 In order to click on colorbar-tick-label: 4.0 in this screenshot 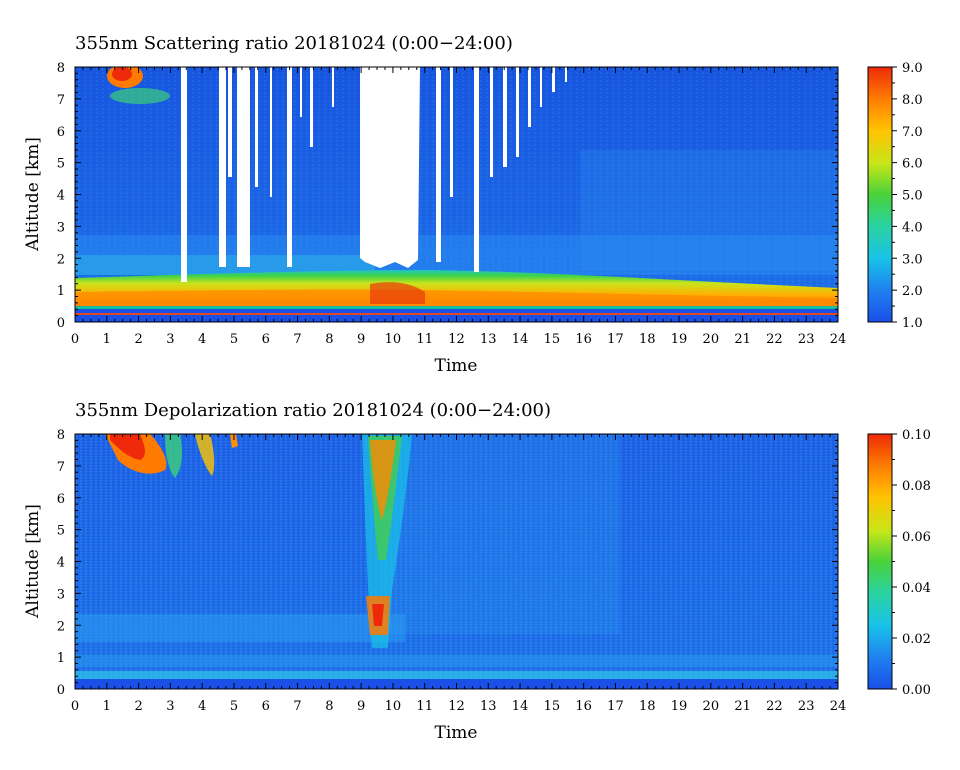, I will do `click(912, 227)`.